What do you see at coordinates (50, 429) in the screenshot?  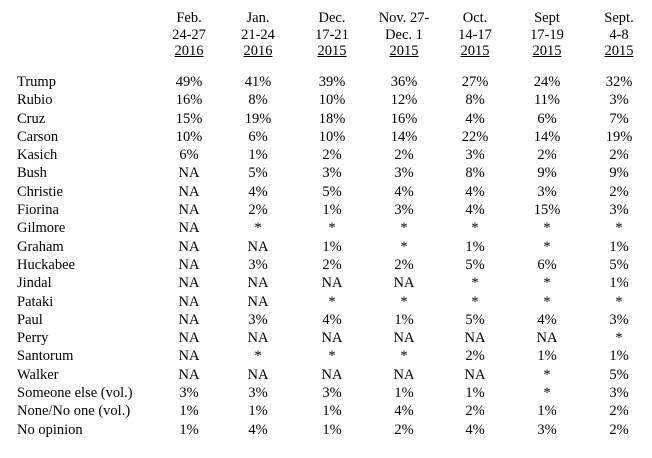 I see `candidate-name: No opinion` at bounding box center [50, 429].